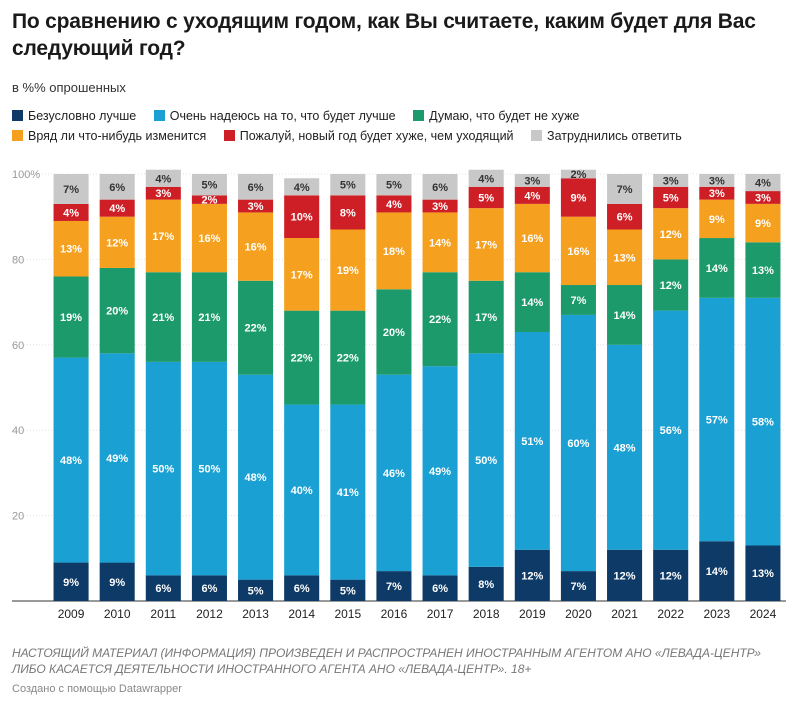 The width and height of the screenshot is (800, 707). Describe the element at coordinates (763, 614) in the screenshot. I see `x-tick-label: 2024` at that location.